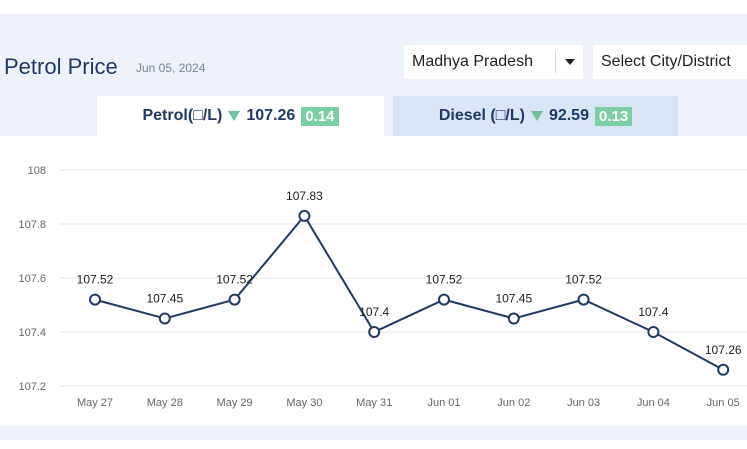  I want to click on price-date: Jun 05, 2024, so click(171, 68).